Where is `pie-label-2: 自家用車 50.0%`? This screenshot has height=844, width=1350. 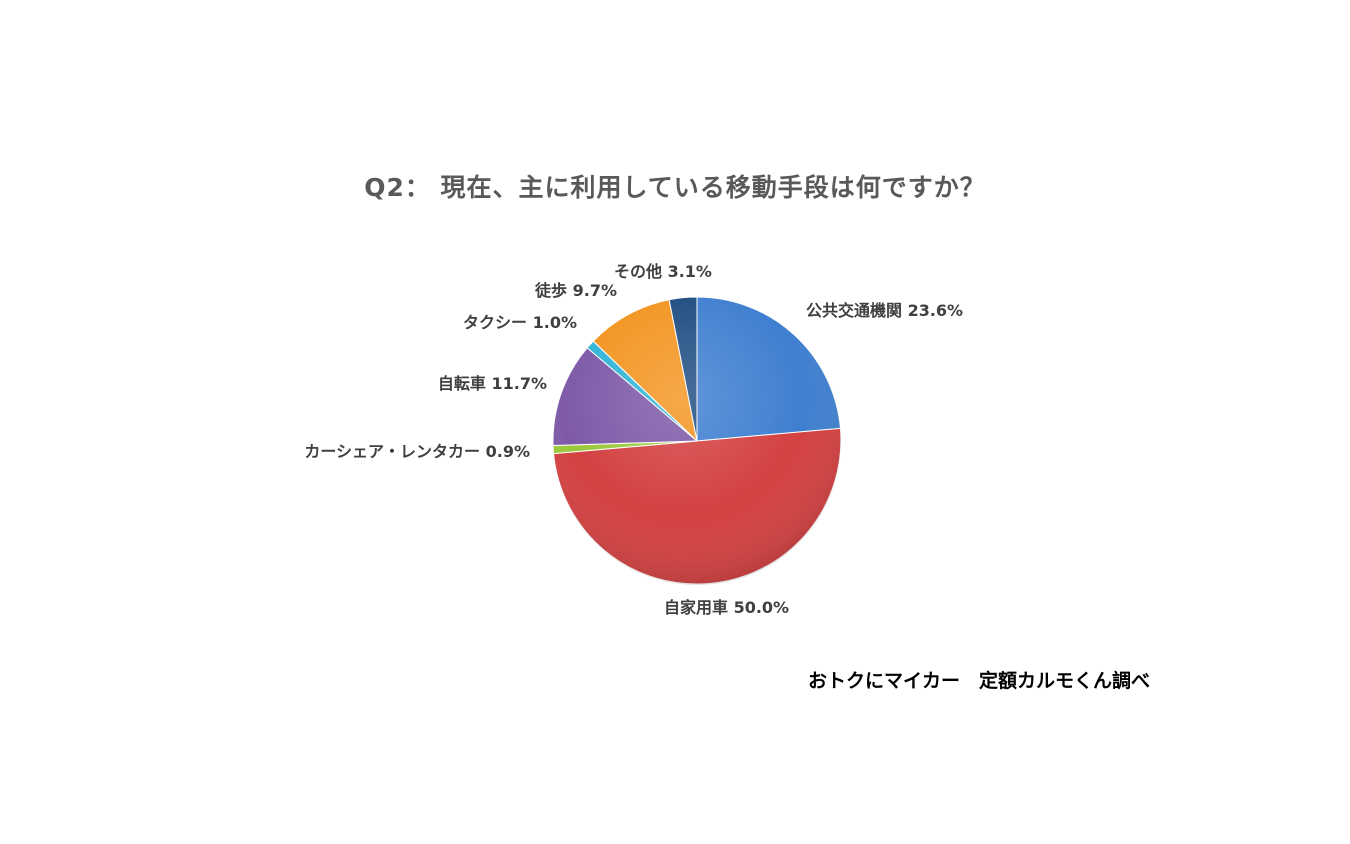
pie-label-2: 自家用車 50.0% is located at coordinates (726, 607).